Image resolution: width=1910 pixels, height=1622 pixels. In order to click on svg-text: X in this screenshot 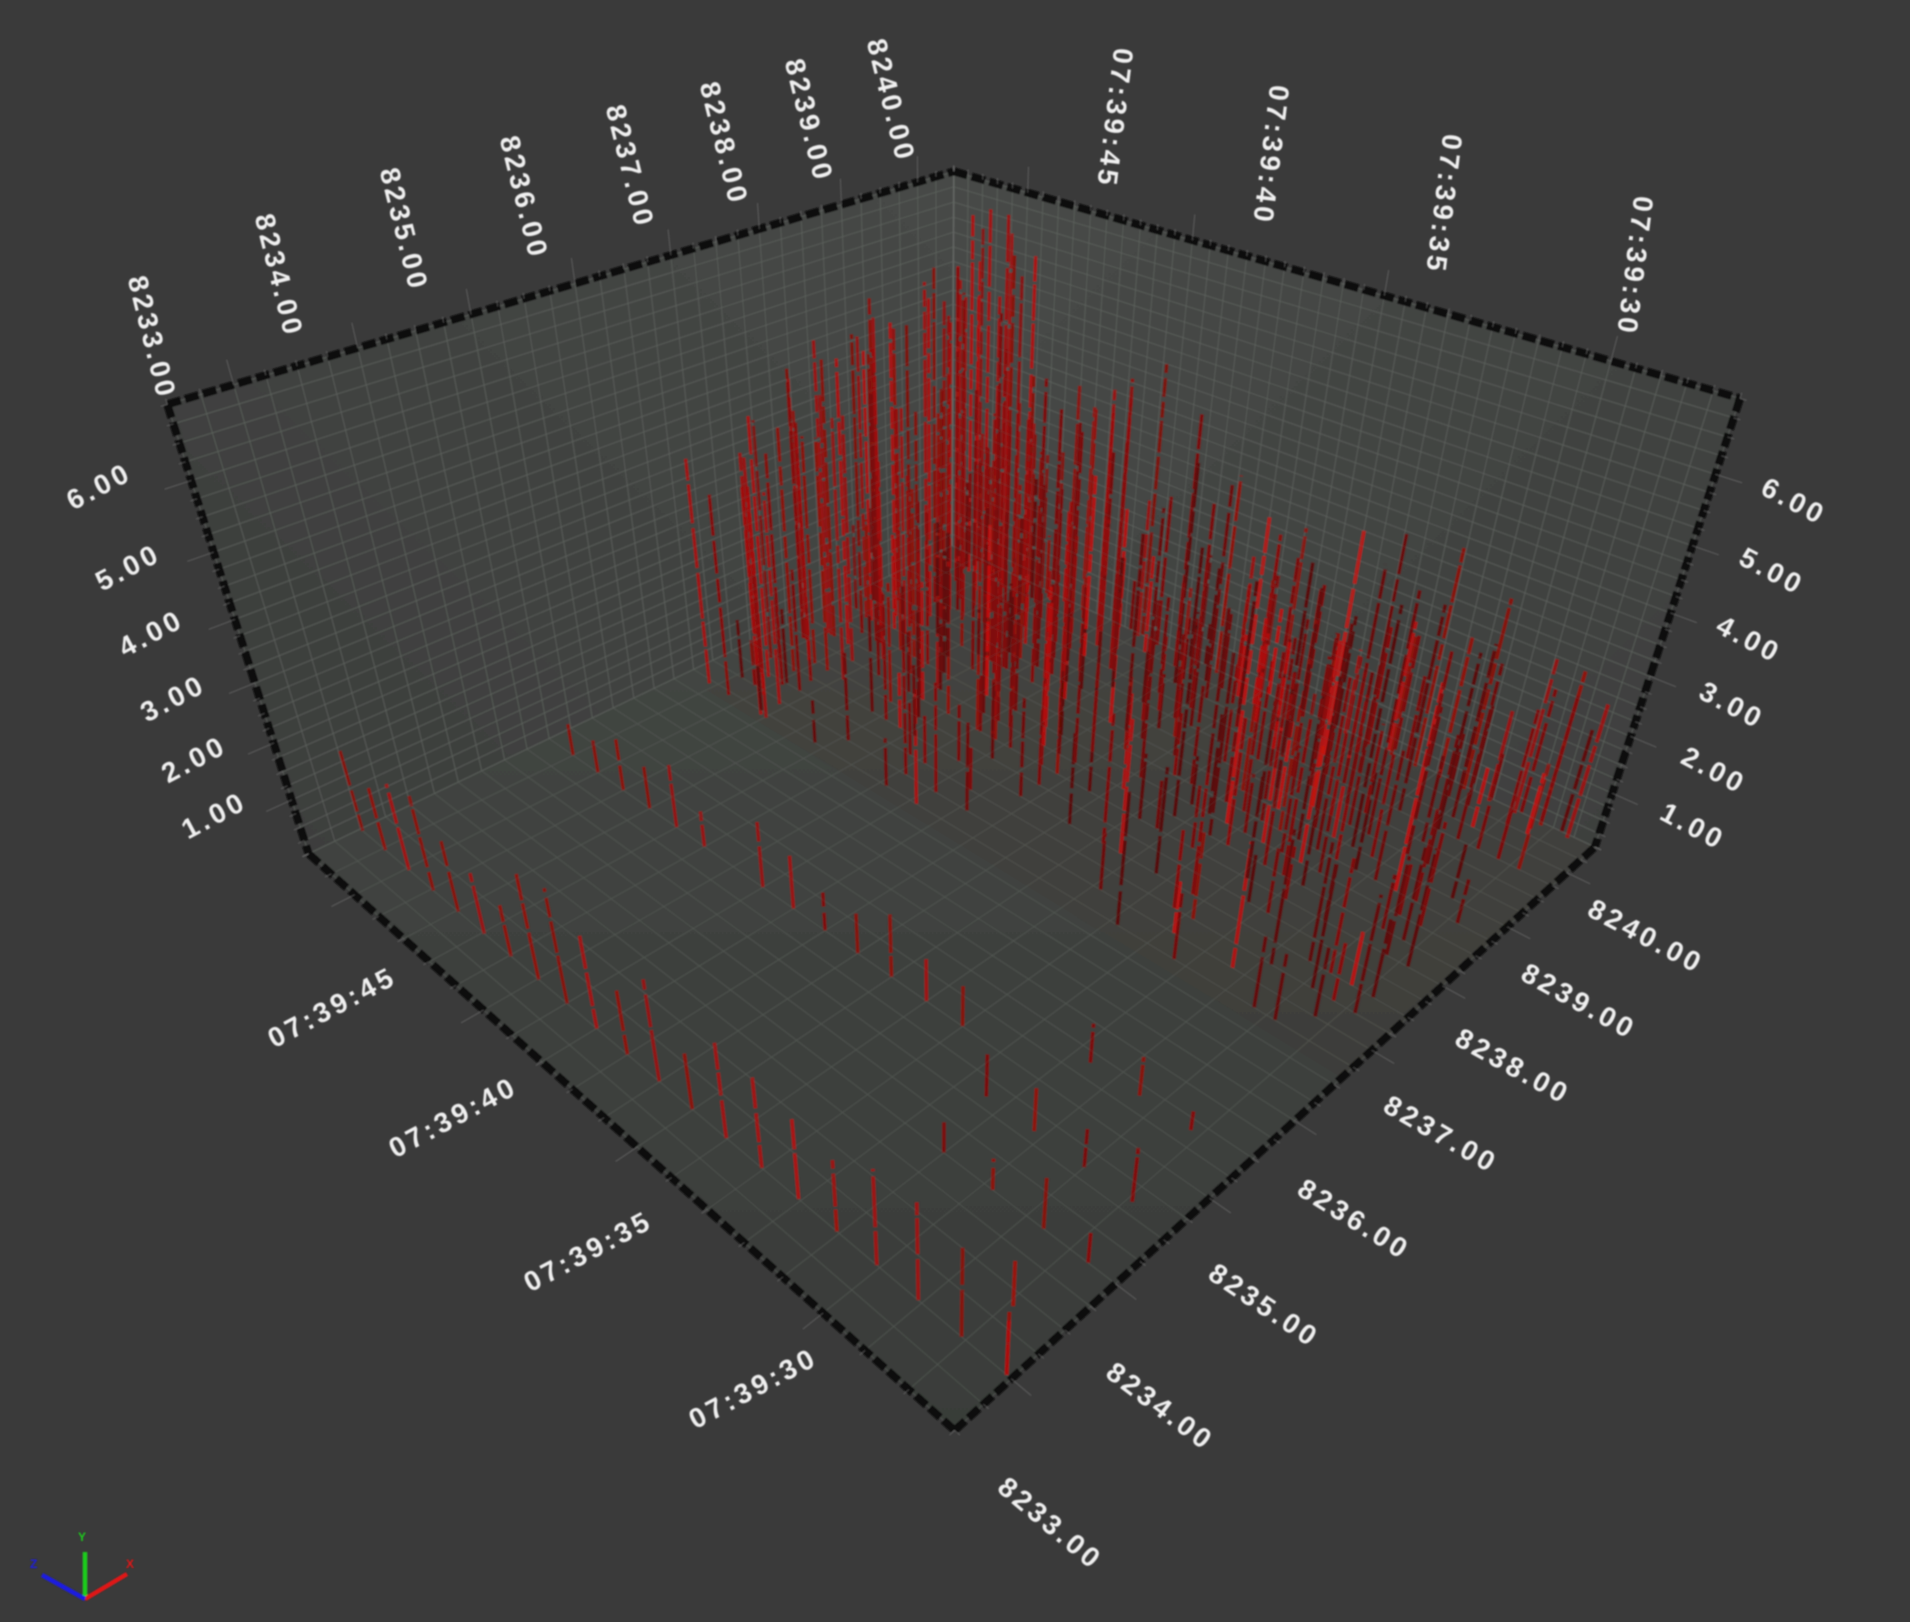, I will do `click(130, 1564)`.